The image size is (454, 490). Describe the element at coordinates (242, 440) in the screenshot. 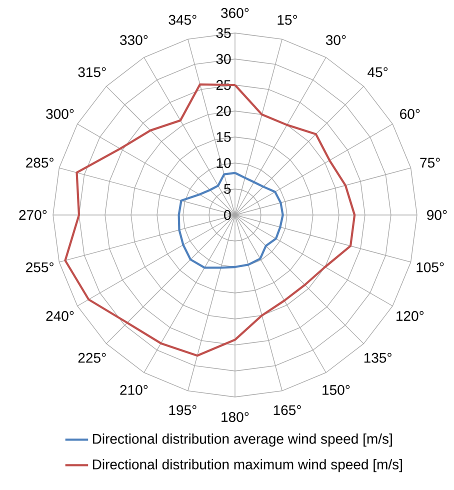

I see `legend-label: Directional distribution average wind speed [m/s]` at that location.